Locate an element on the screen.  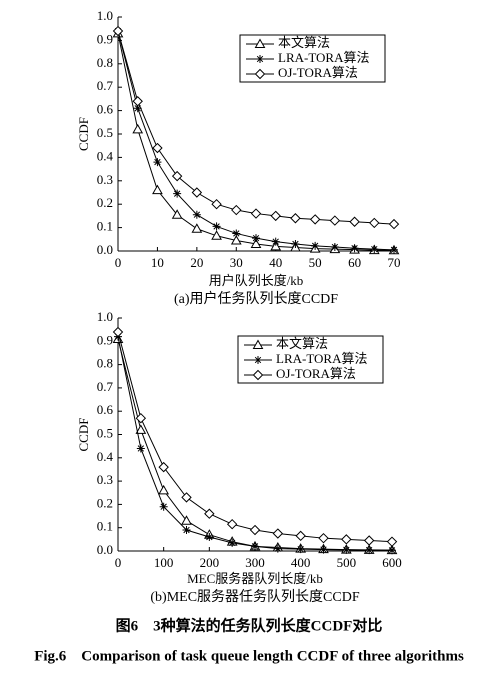
x-tick-label: 20 is located at coordinates (196, 262).